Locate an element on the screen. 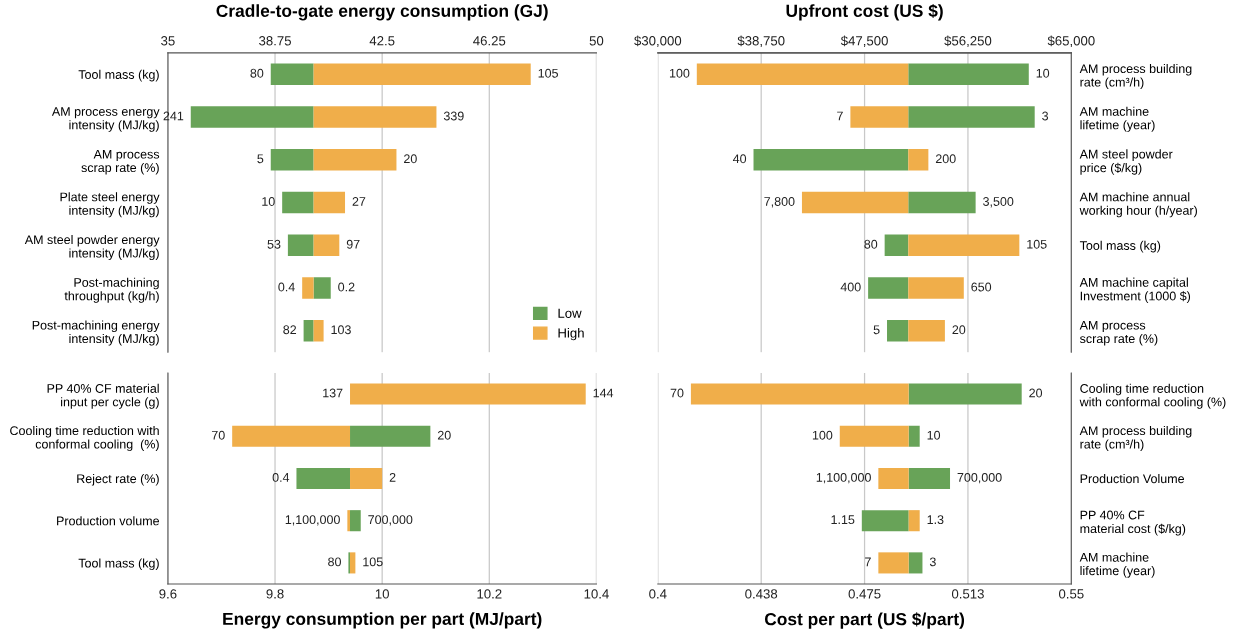  x-tick-label: 42.5 is located at coordinates (382, 41).